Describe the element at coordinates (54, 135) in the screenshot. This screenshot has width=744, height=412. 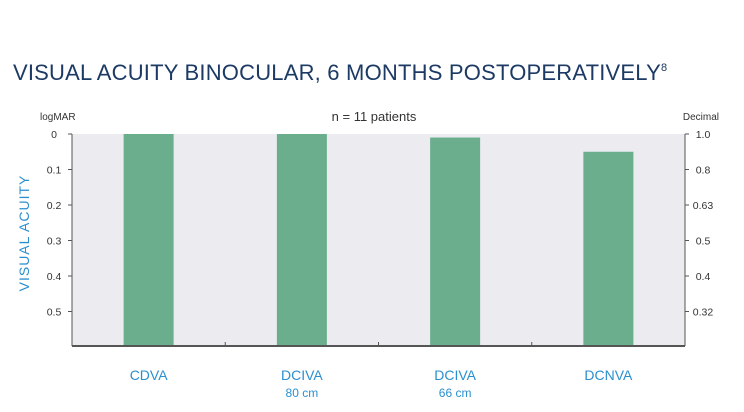
I see `left-tick-label: 0` at that location.